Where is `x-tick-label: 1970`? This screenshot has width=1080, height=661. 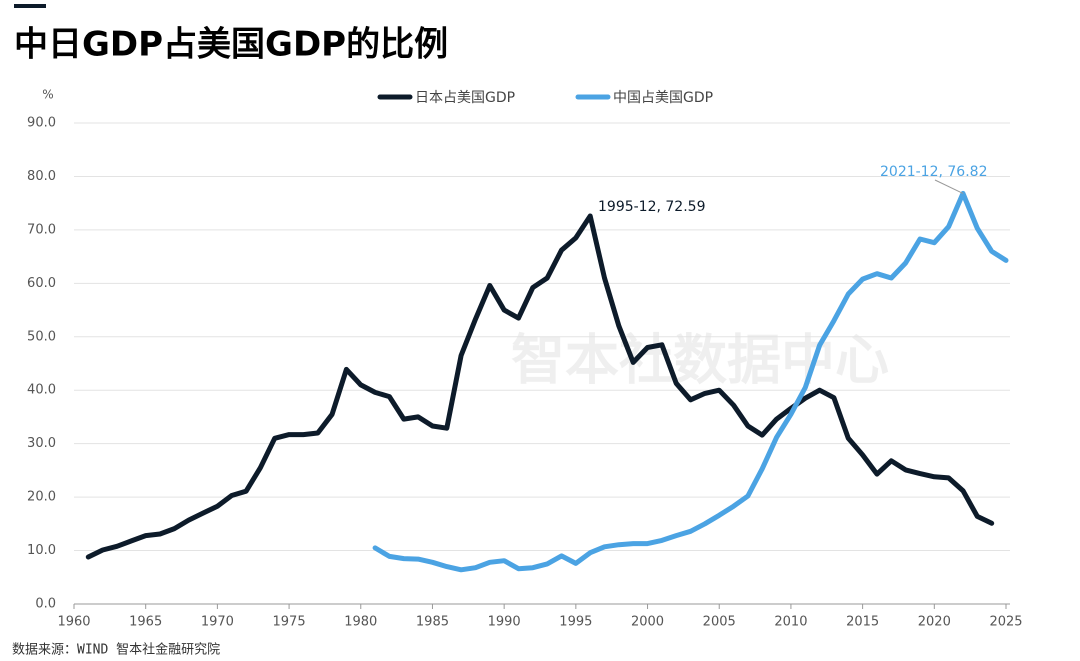
x-tick-label: 1970 is located at coordinates (217, 622).